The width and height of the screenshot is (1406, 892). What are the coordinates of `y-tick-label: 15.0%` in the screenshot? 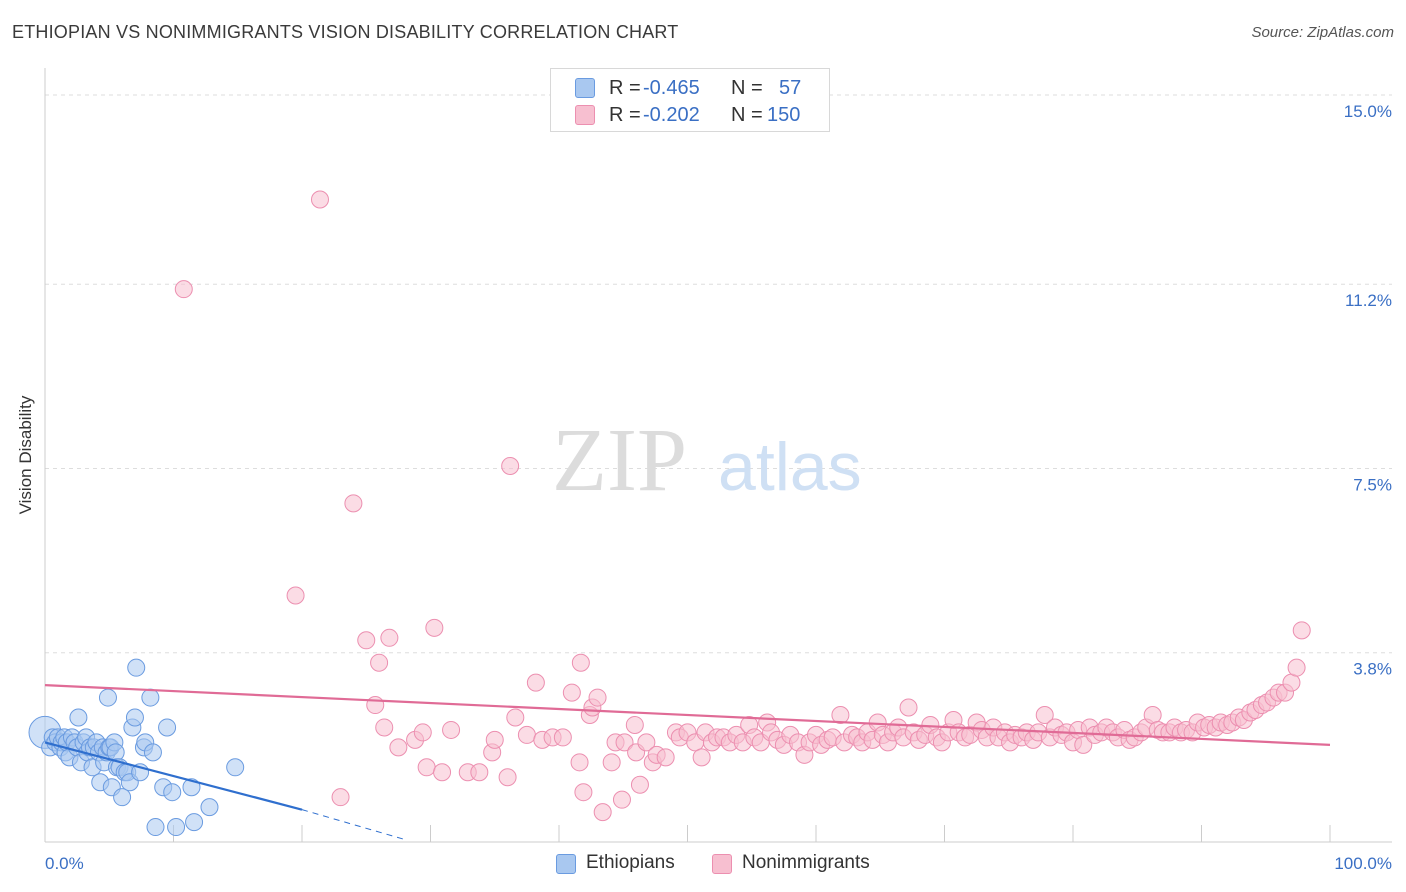 It's located at (1368, 111).